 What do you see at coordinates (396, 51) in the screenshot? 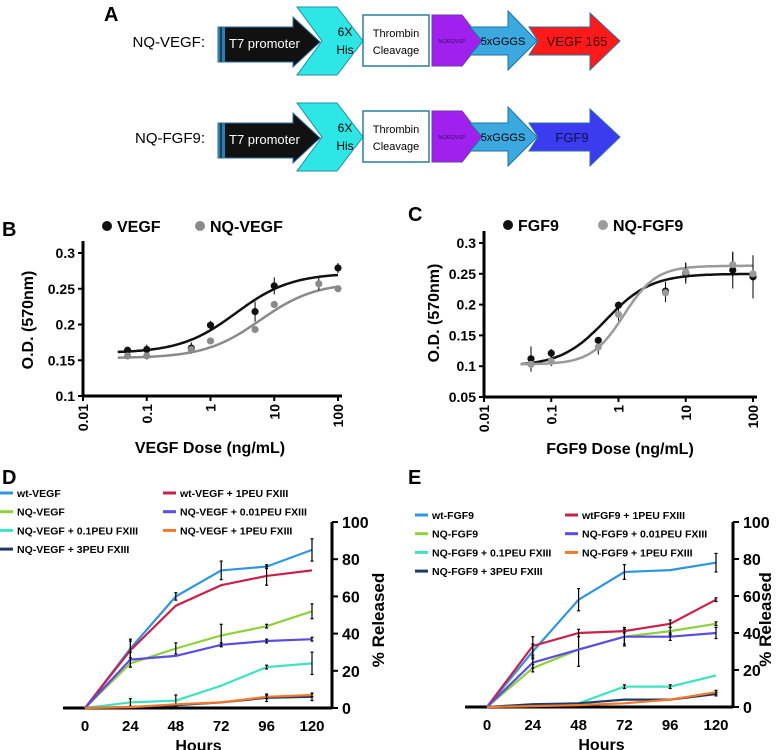
I see `cleavage-text-2: Cleavage` at bounding box center [396, 51].